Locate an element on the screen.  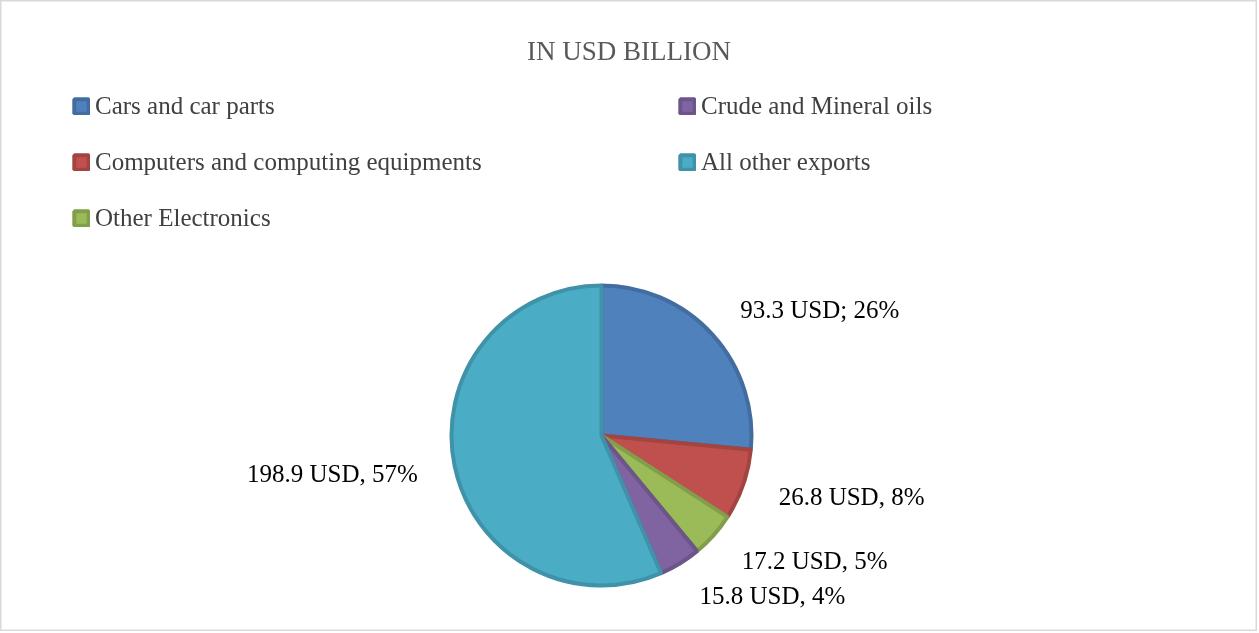
legend-label: Crude and Mineral oils is located at coordinates (817, 106).